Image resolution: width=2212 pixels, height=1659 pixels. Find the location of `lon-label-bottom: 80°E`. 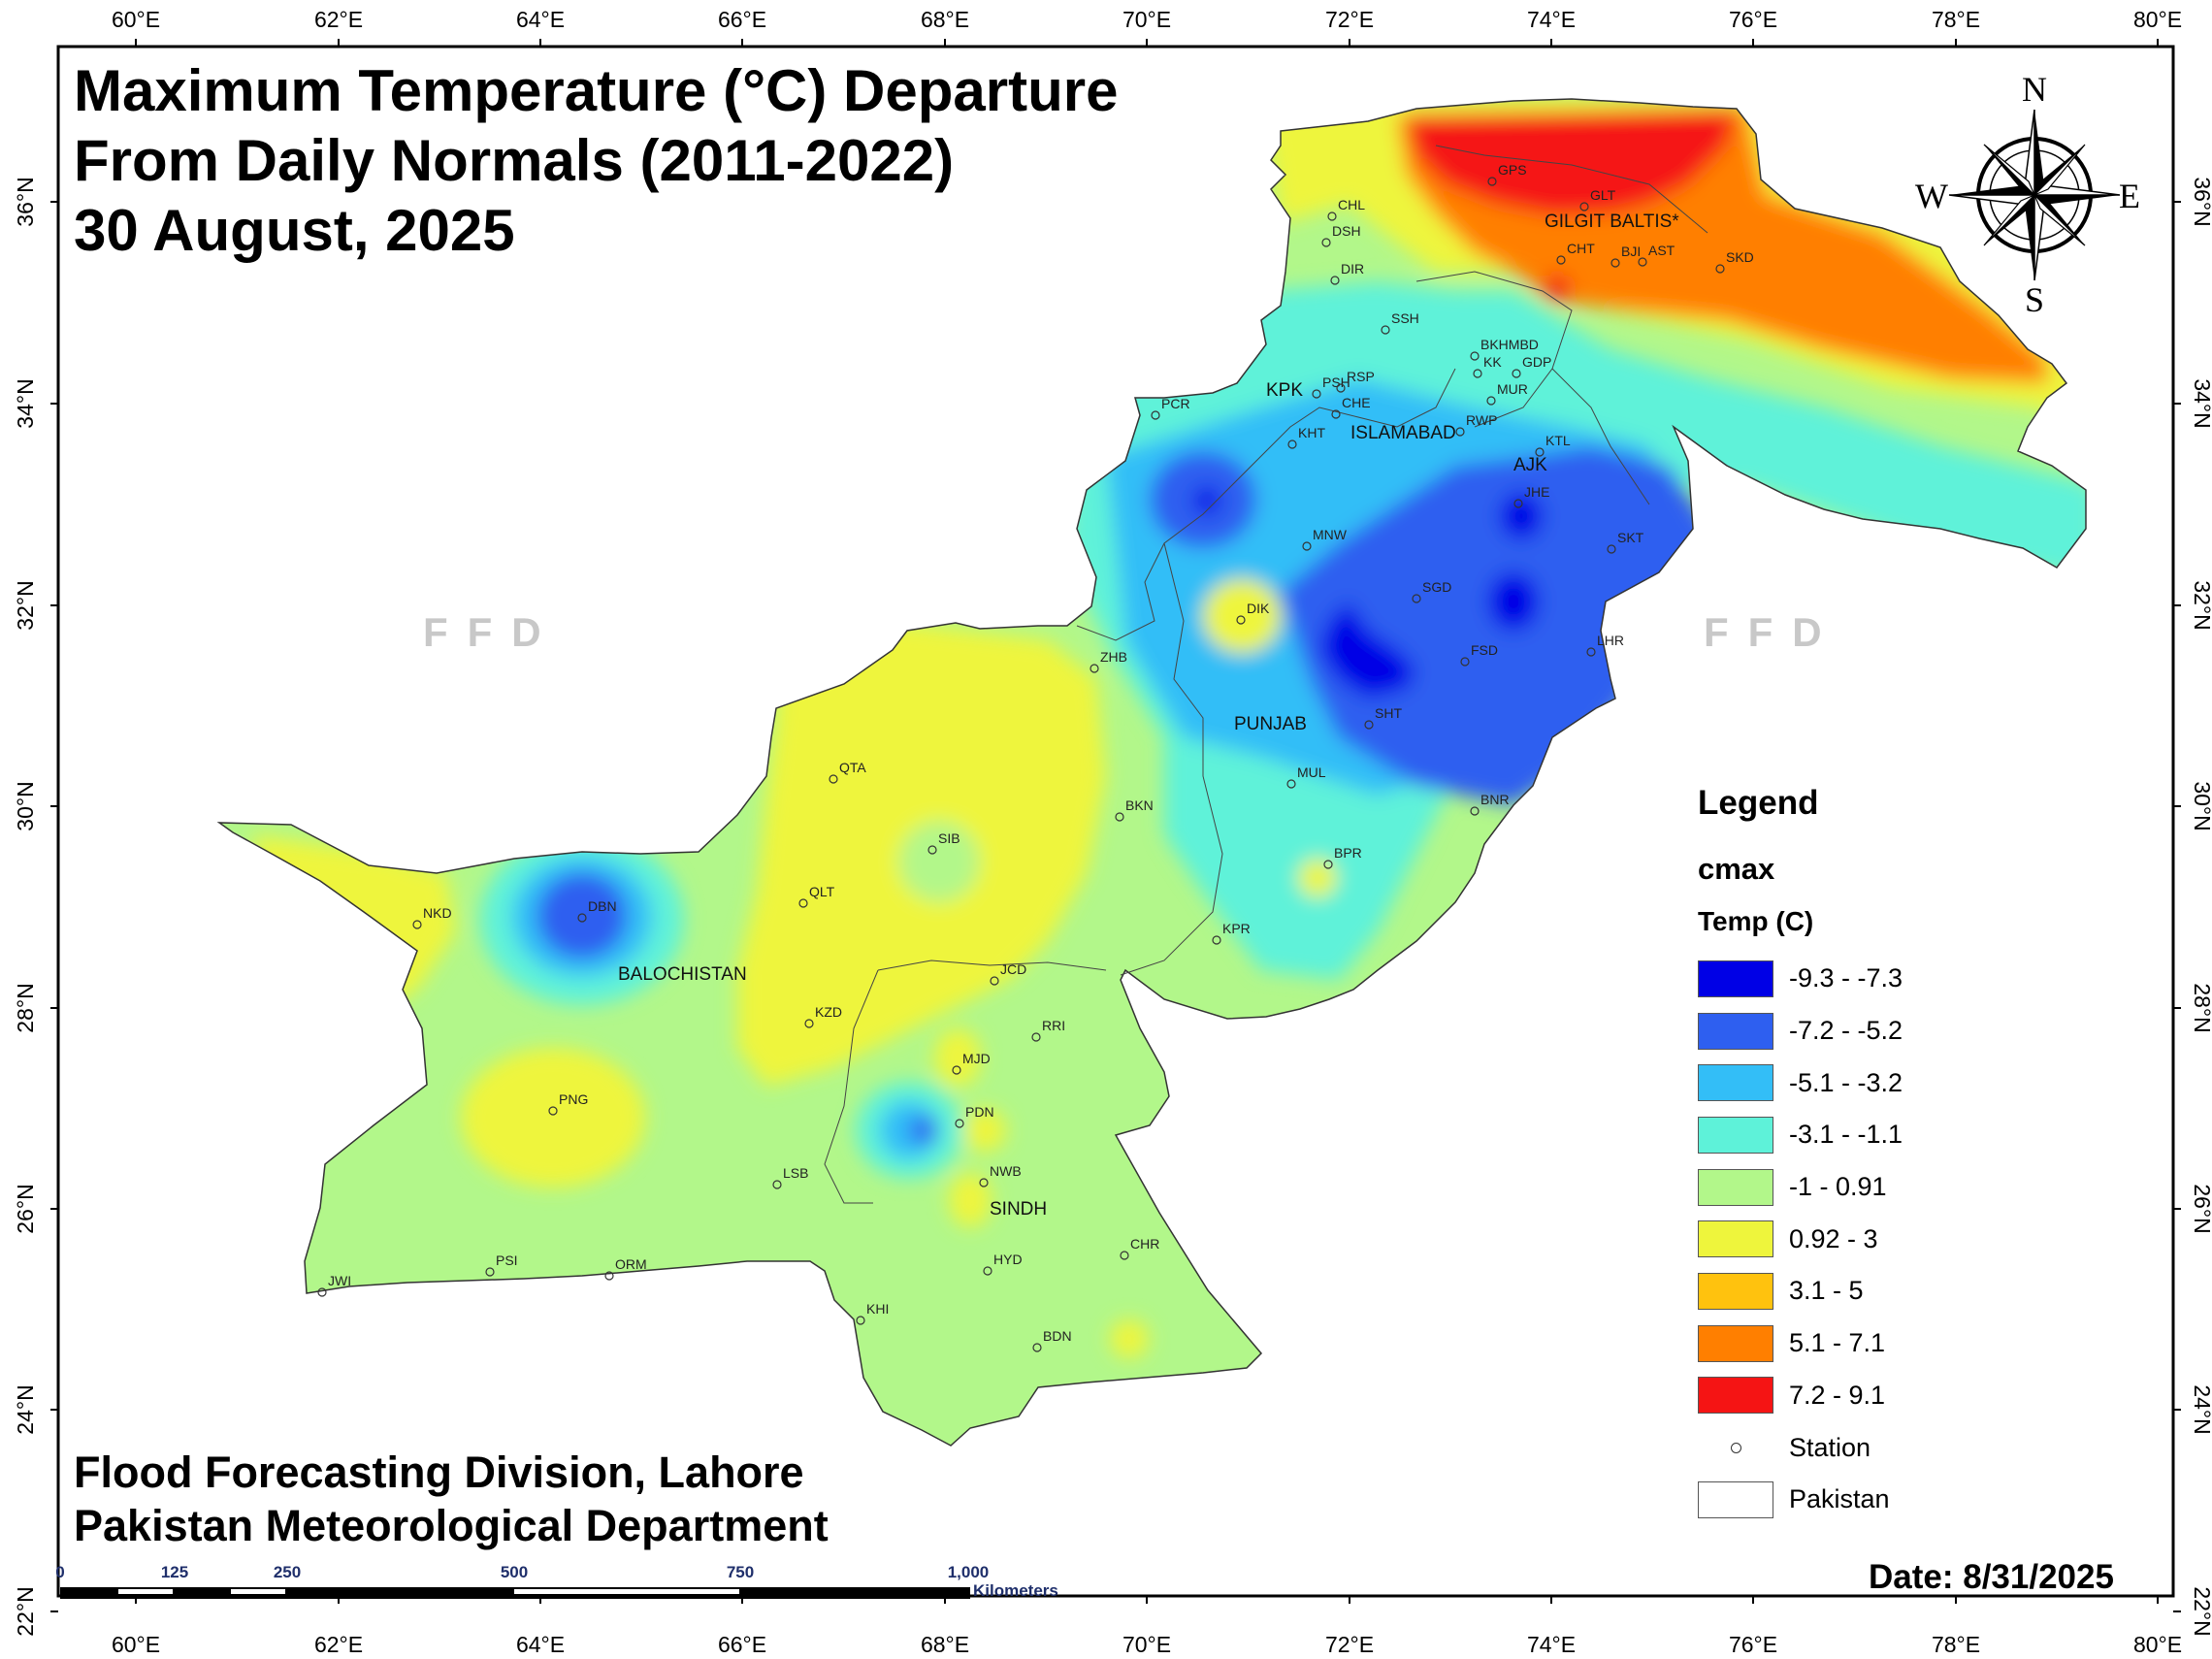

lon-label-bottom: 80°E is located at coordinates (2157, 1645).